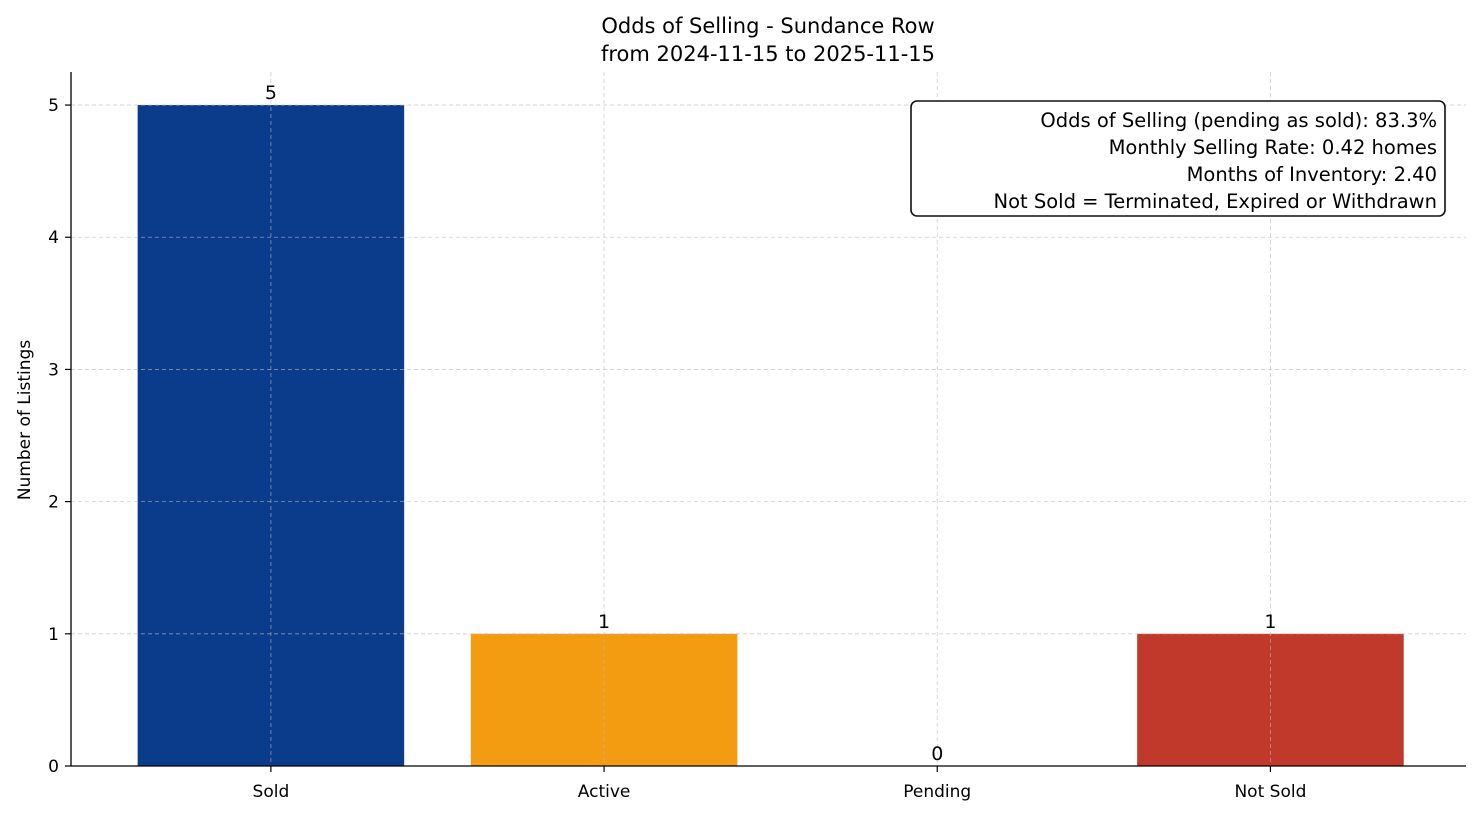 The height and width of the screenshot is (816, 1481). Describe the element at coordinates (767, 26) in the screenshot. I see `chart-title: Odds of Selling - Sundance Row` at that location.